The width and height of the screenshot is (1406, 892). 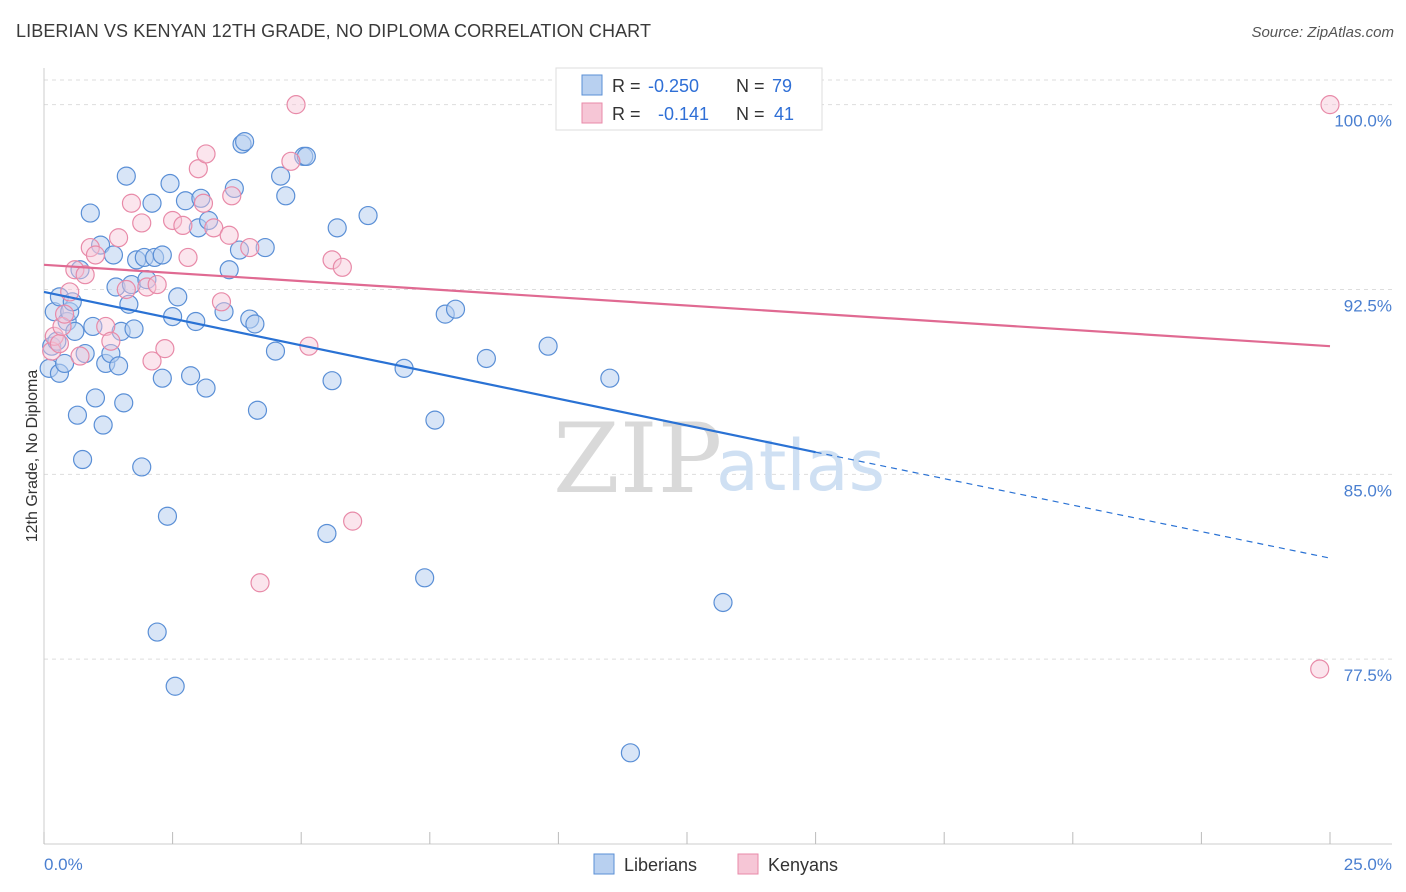 What do you see at coordinates (604, 864) in the screenshot?
I see `bottom-legend-swatch-liberians` at bounding box center [604, 864].